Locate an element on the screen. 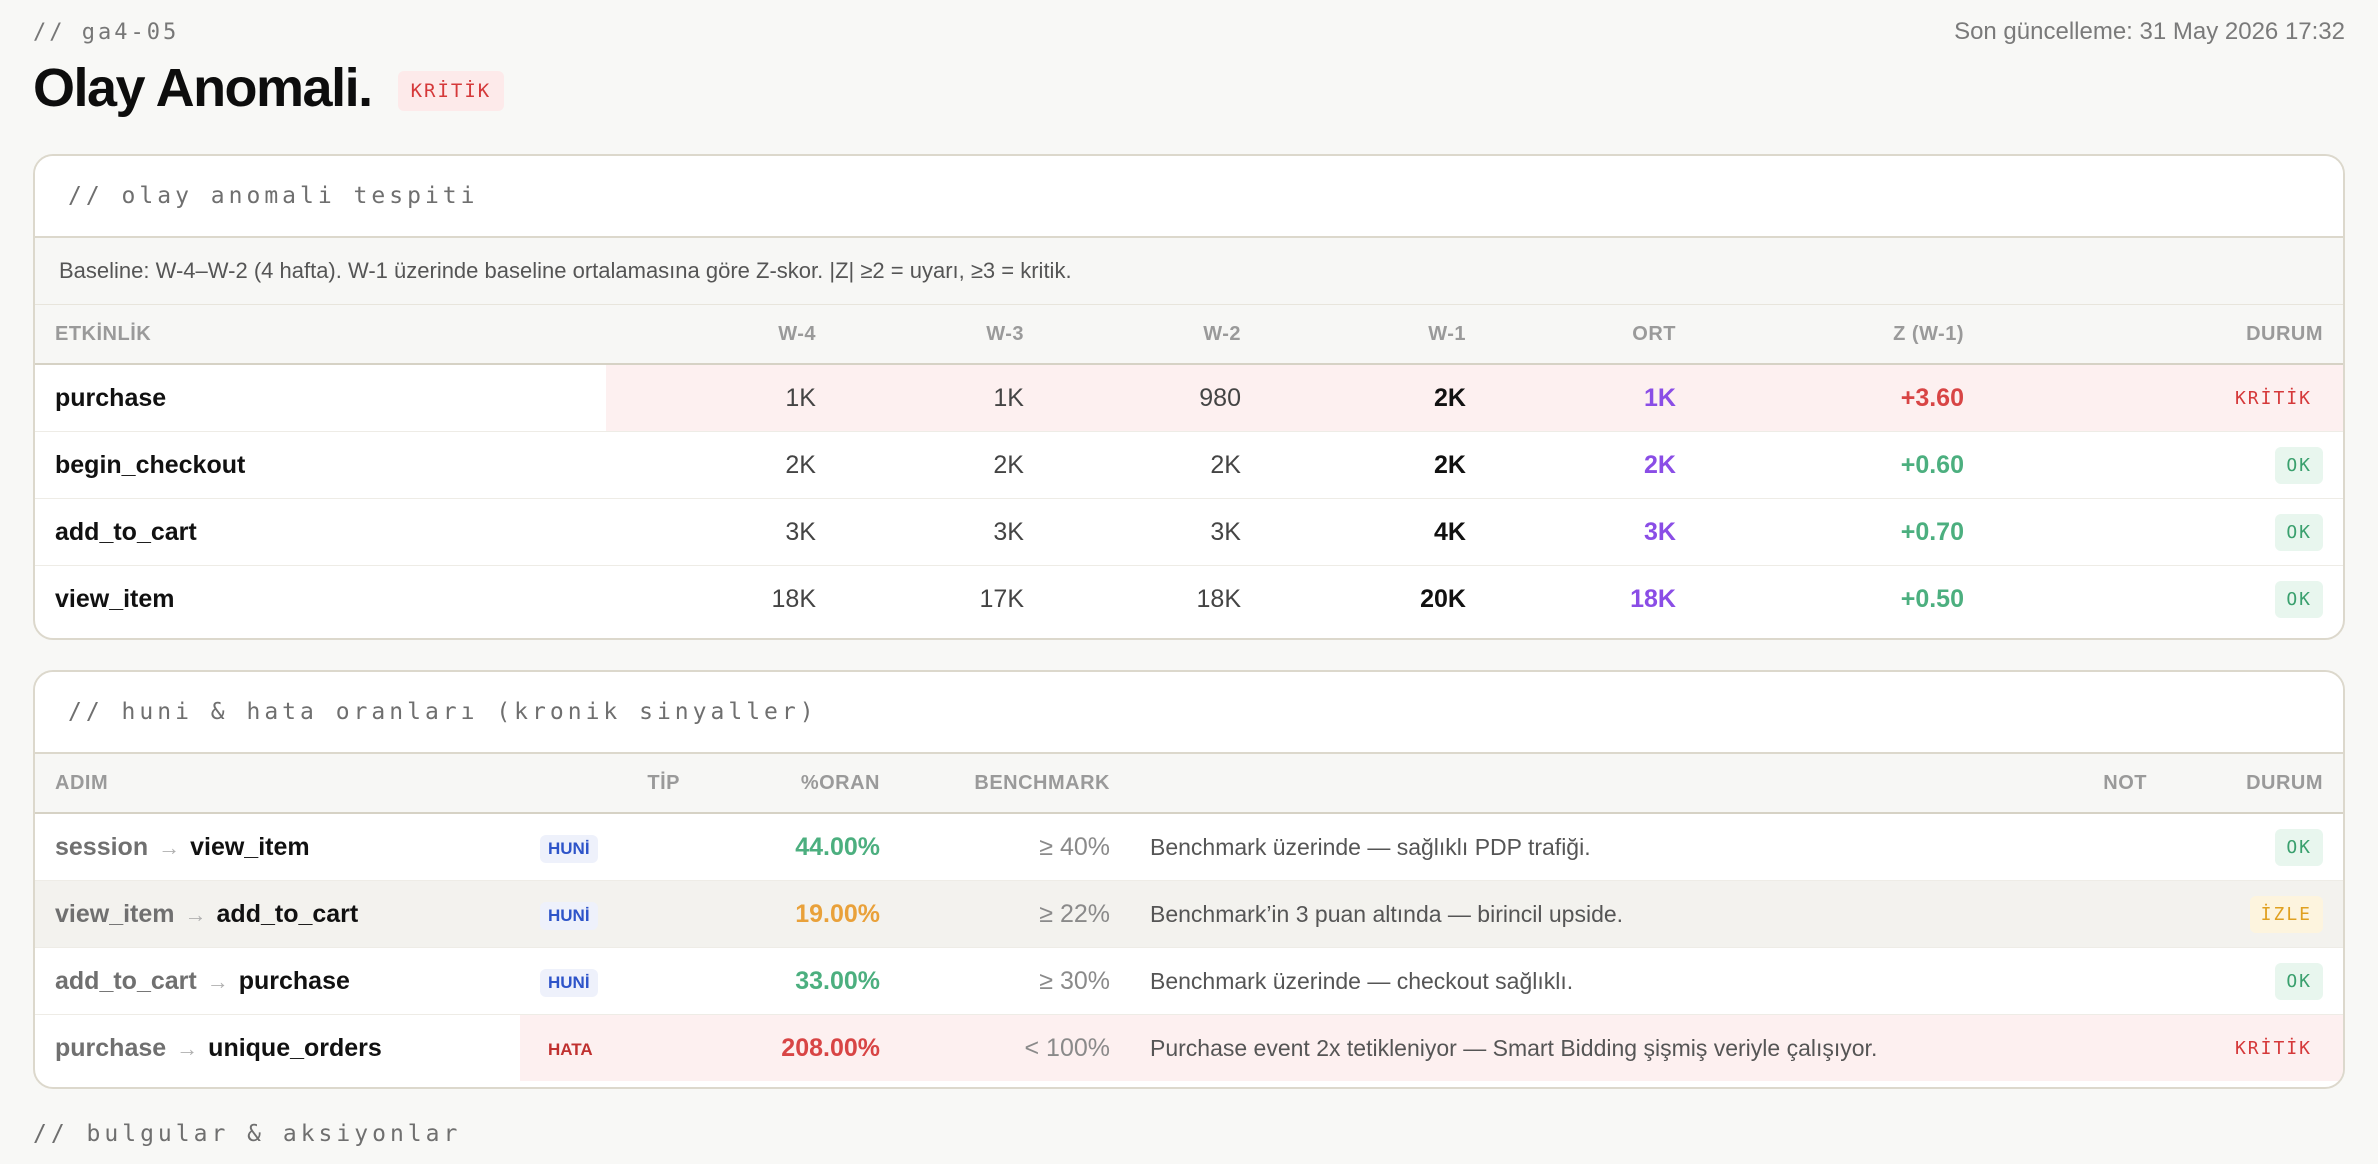 The image size is (2378, 1164). funnel-header-row: ADIM TİP %ORAN BENCHMARK NOT DURUM is located at coordinates (1189, 784).